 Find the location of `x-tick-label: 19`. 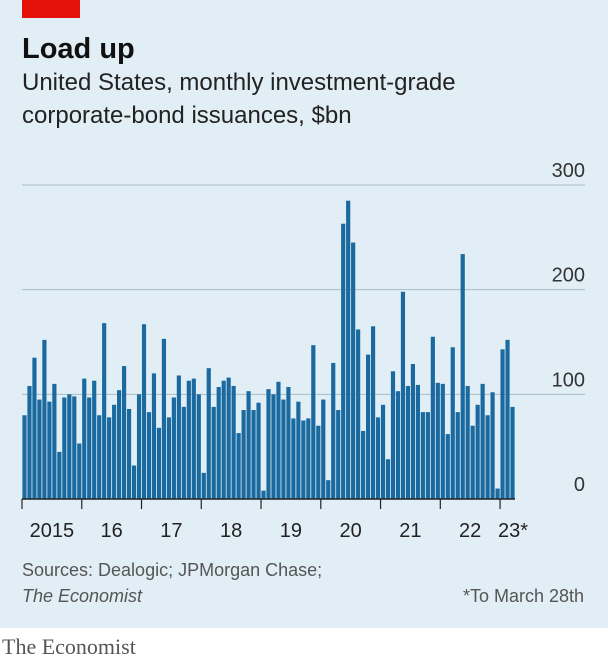

x-tick-label: 19 is located at coordinates (291, 531).